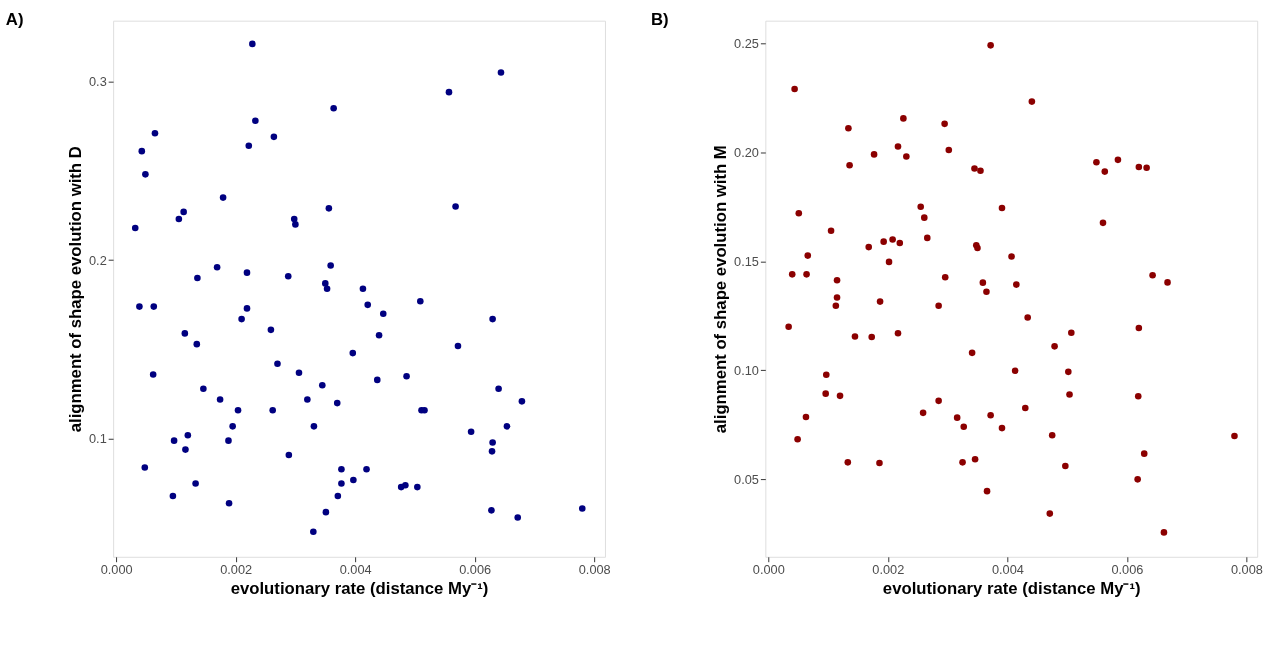  Describe the element at coordinates (721, 289) in the screenshot. I see `y-axis-title: alignment of shape evolution with M` at that location.